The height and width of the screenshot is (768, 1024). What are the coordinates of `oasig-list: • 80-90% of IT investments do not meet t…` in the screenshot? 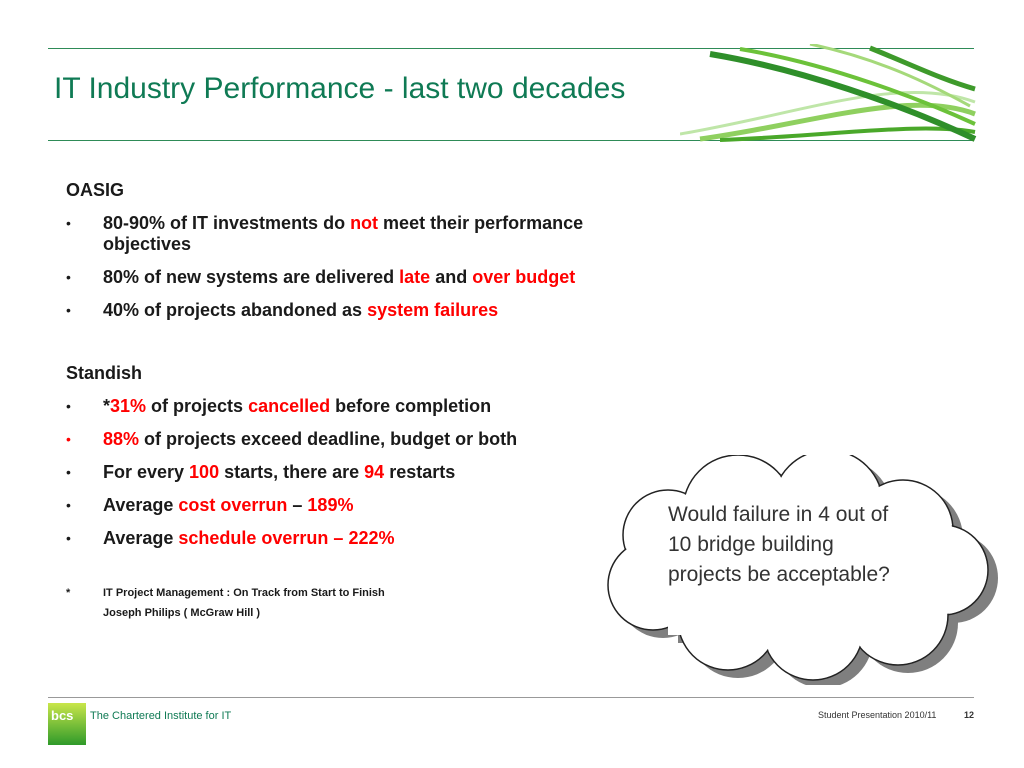 It's located at (351, 267).